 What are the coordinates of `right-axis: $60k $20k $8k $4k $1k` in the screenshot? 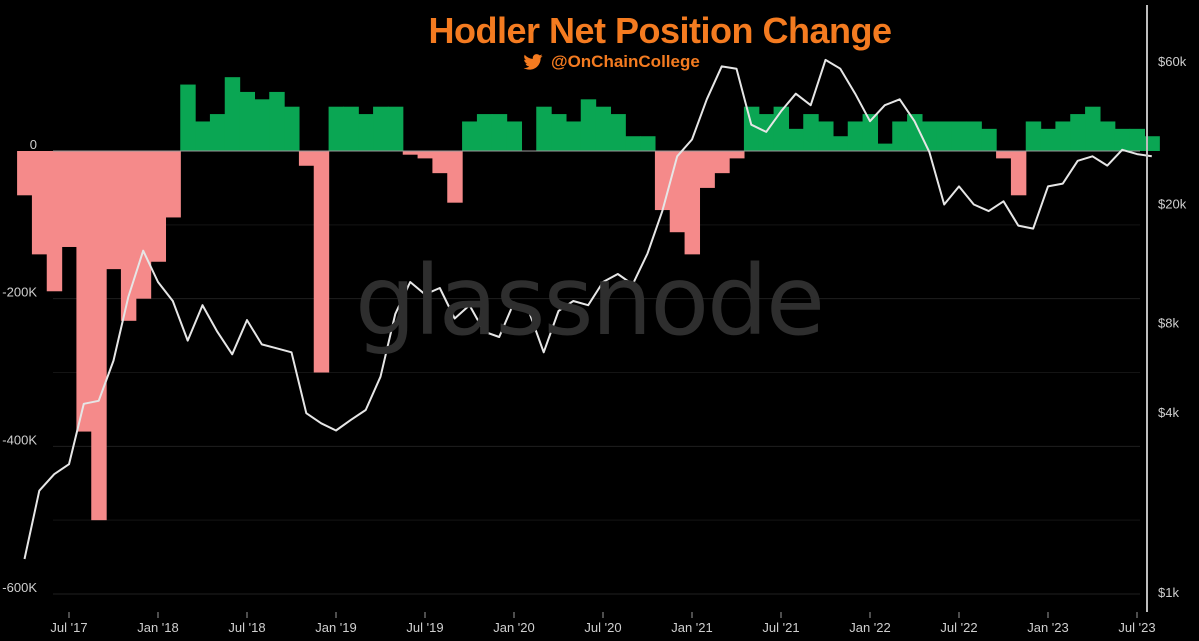 It's located at (1172, 327).